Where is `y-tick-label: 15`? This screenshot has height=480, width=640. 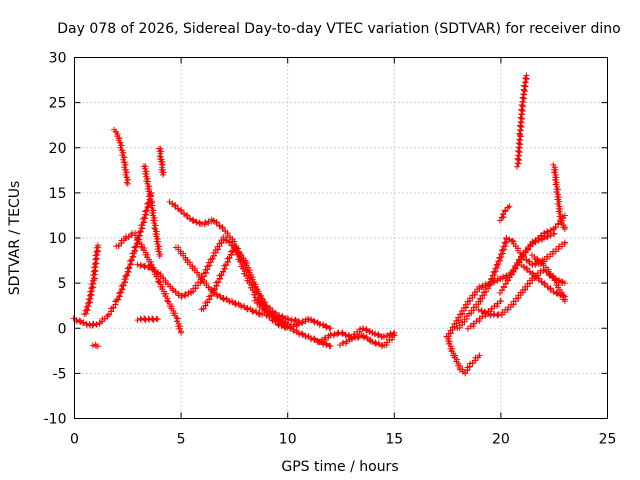 y-tick-label: 15 is located at coordinates (58, 194).